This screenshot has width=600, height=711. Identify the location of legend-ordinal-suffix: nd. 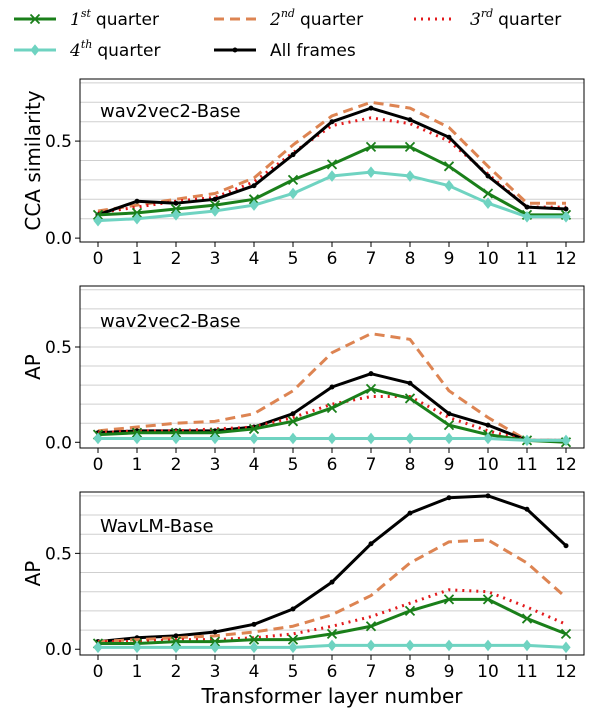
(288, 13).